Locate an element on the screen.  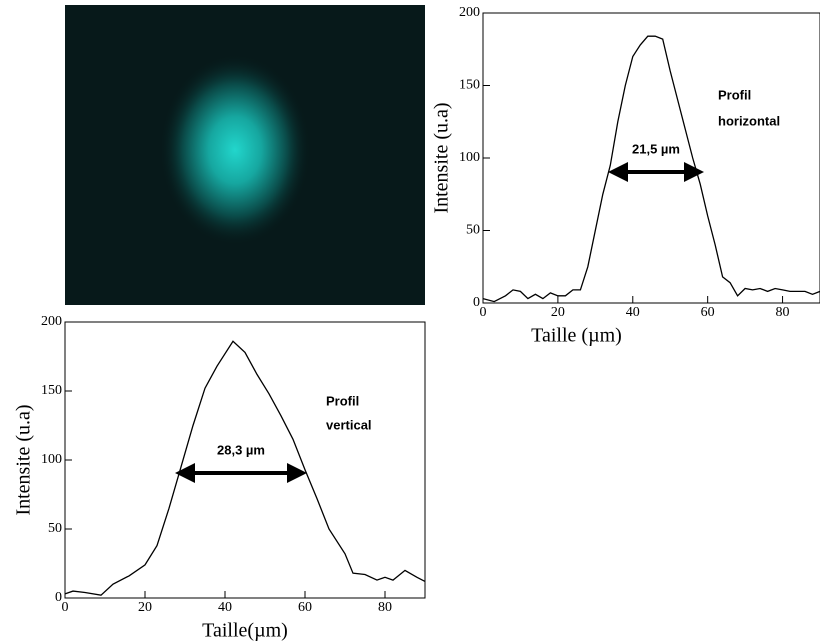
annotation: vertical is located at coordinates (349, 424).